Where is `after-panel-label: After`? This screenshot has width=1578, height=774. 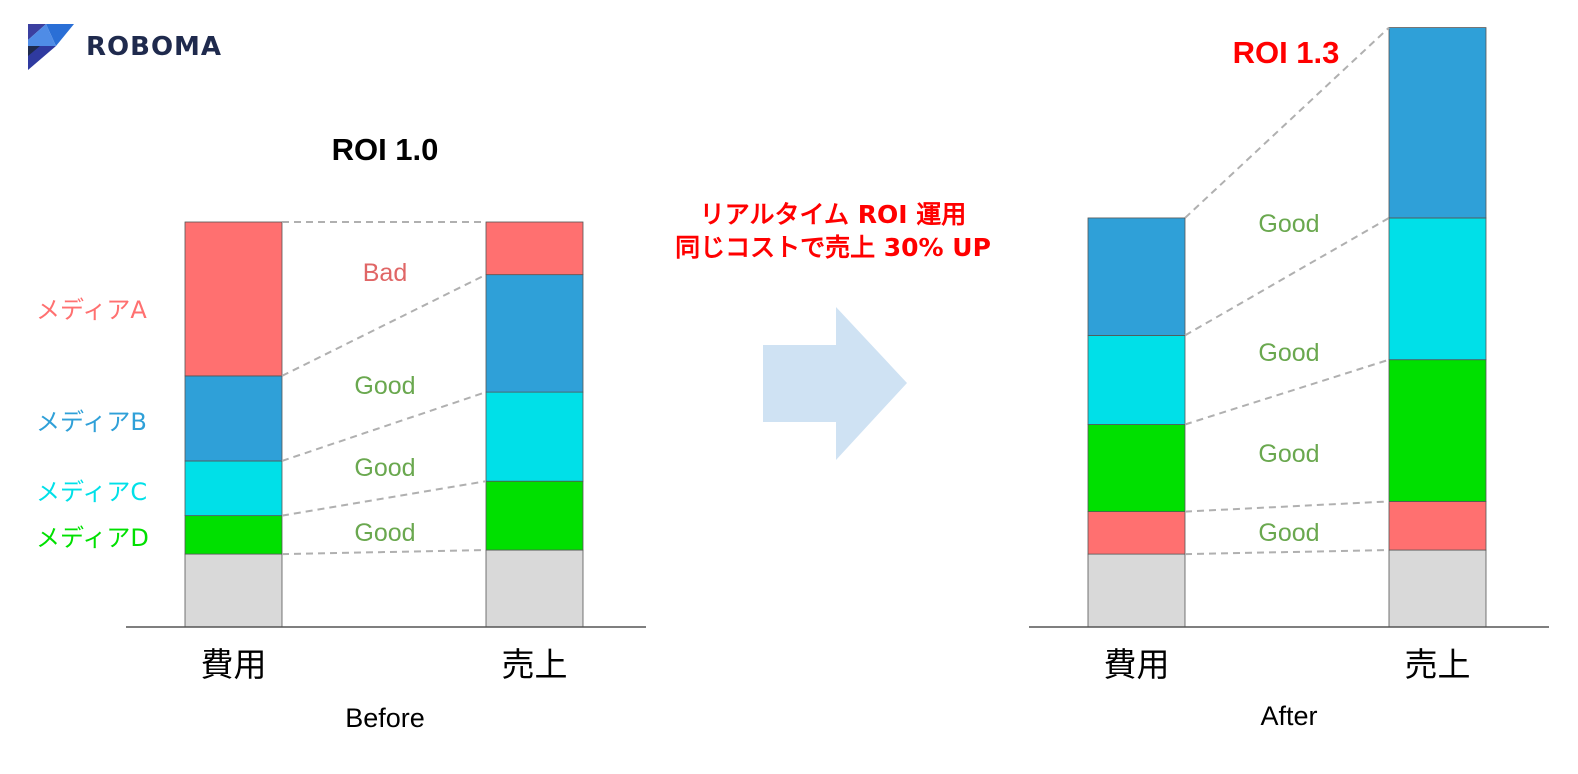 after-panel-label: After is located at coordinates (1288, 716).